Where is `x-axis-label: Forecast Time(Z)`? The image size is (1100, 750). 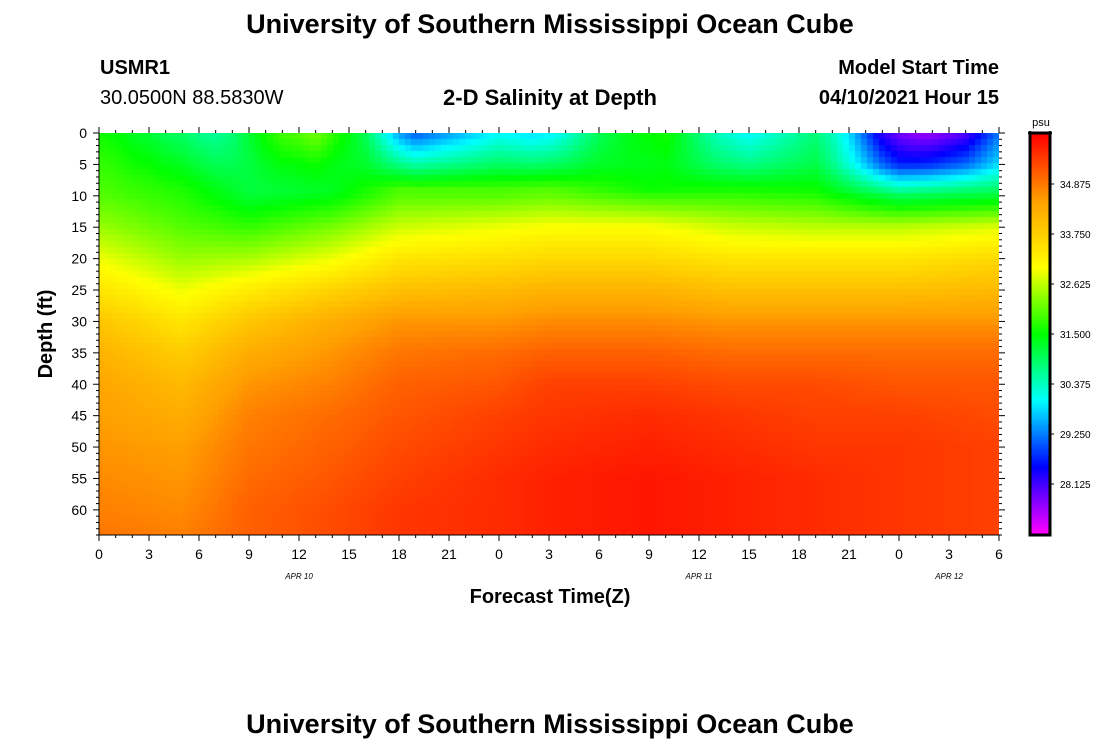 x-axis-label: Forecast Time(Z) is located at coordinates (550, 597).